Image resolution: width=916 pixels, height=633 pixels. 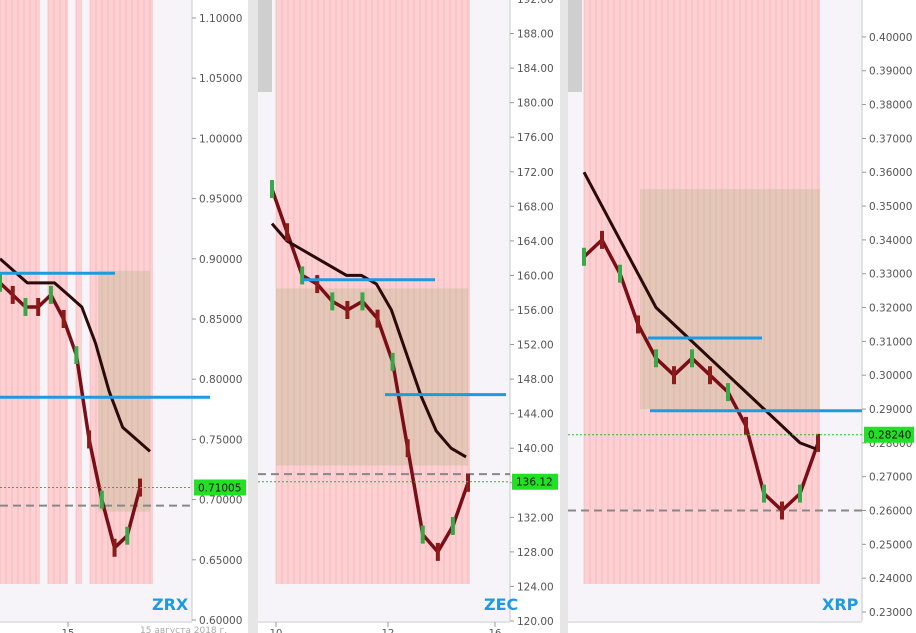 I want to click on footer-date: 15 августа 2018 г., so click(x=183, y=629).